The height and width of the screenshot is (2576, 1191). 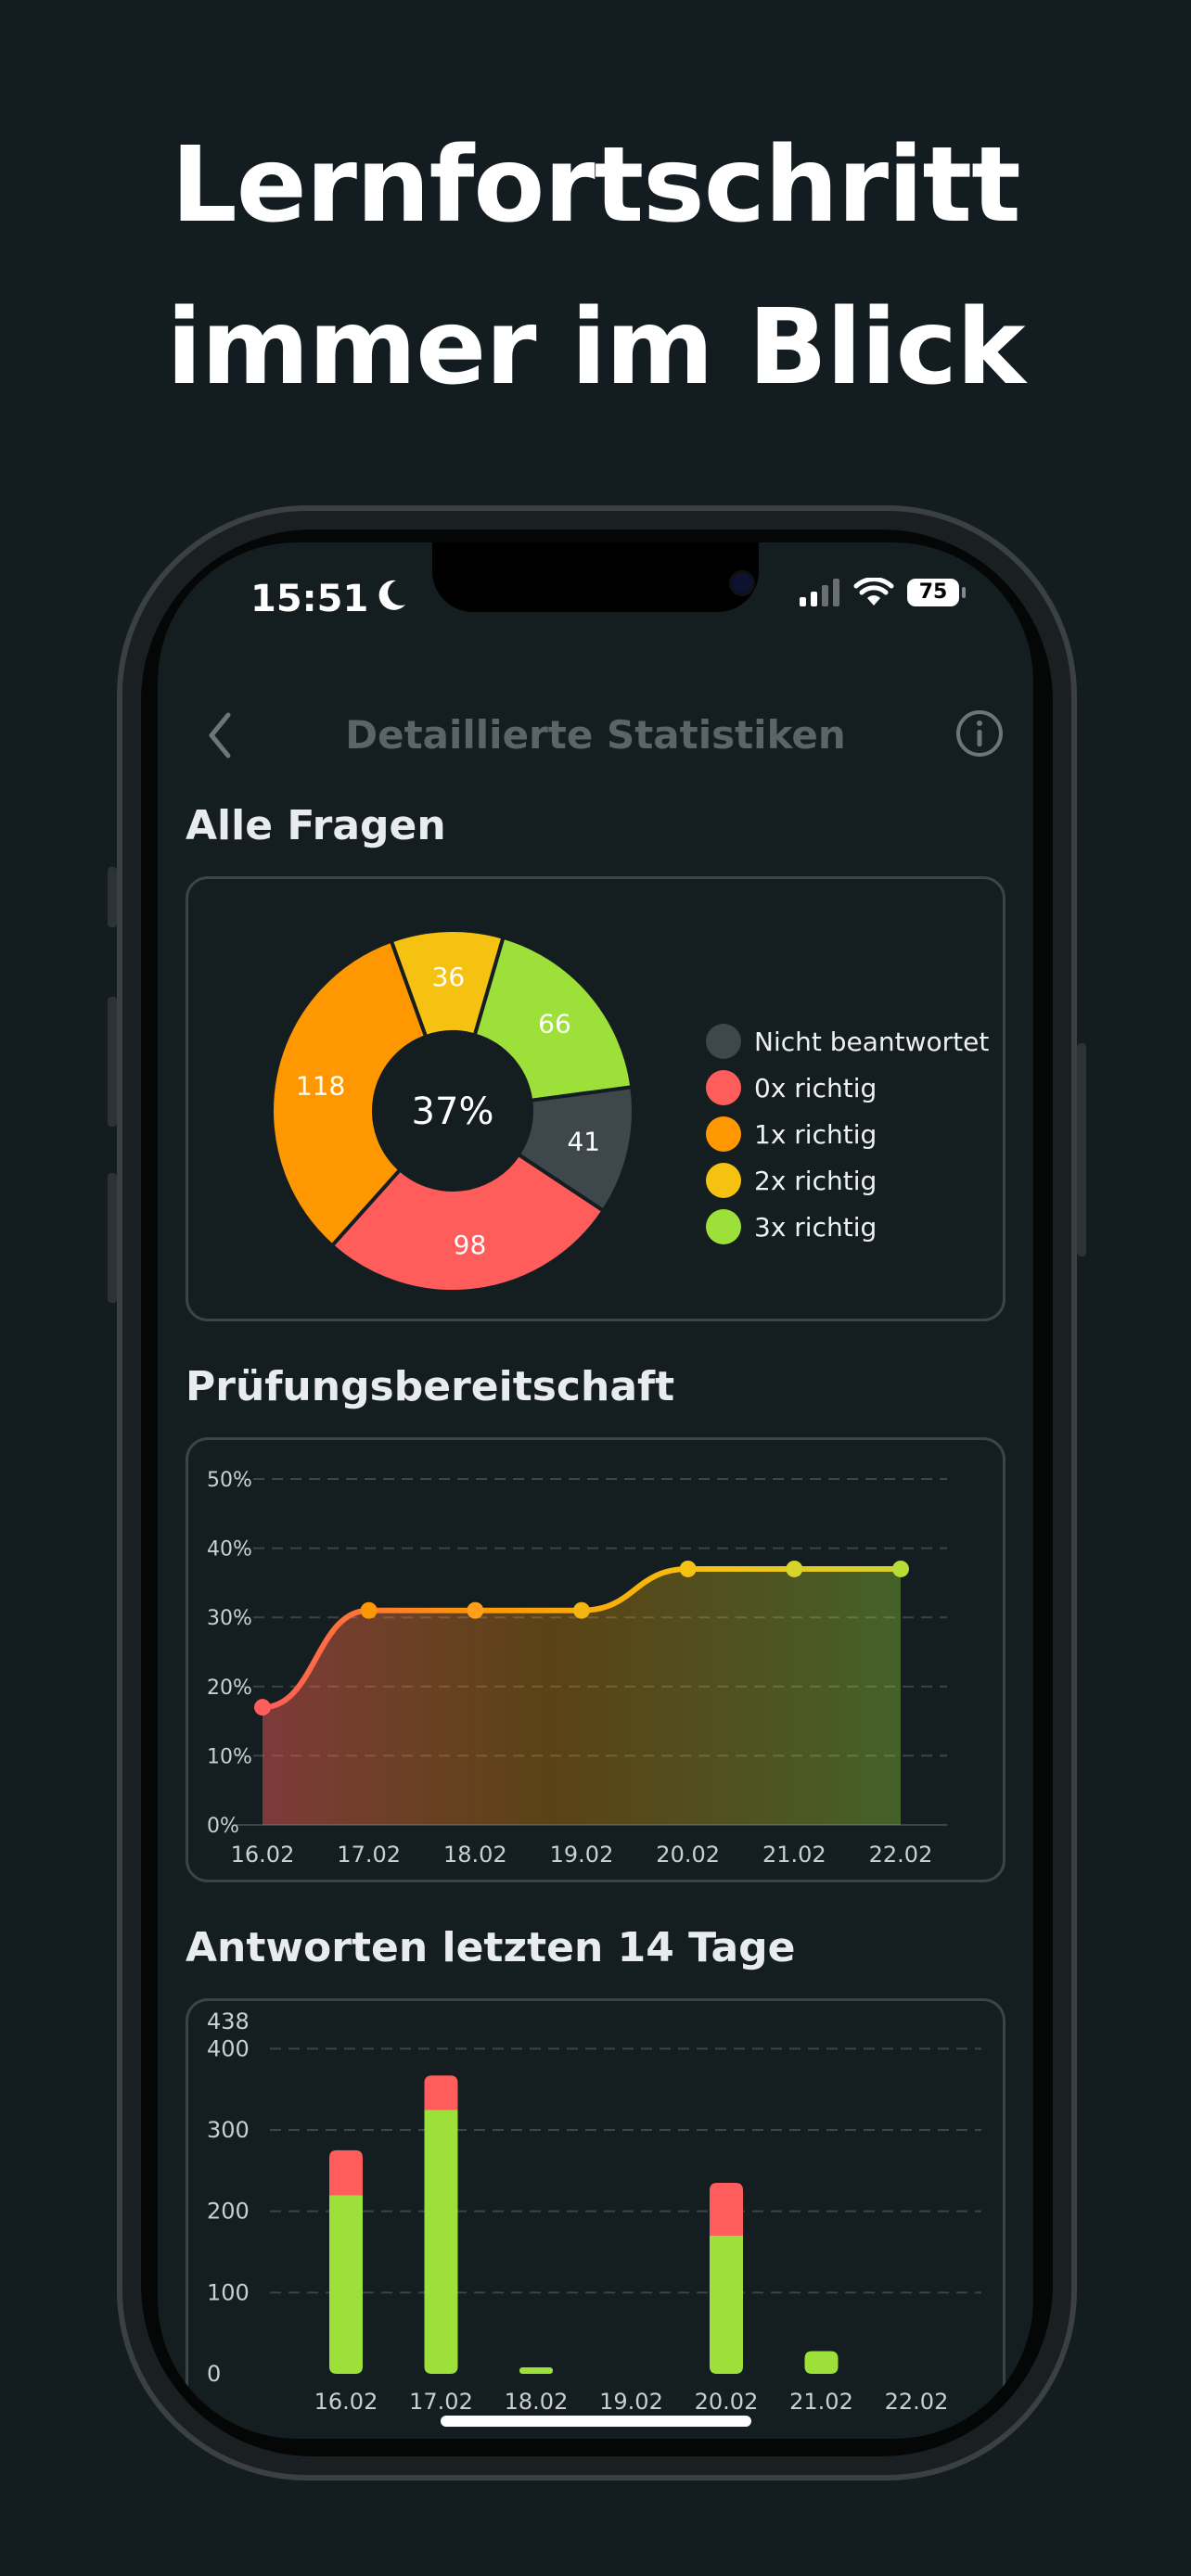 I want to click on legend-item: 1x richtig, so click(x=847, y=1134).